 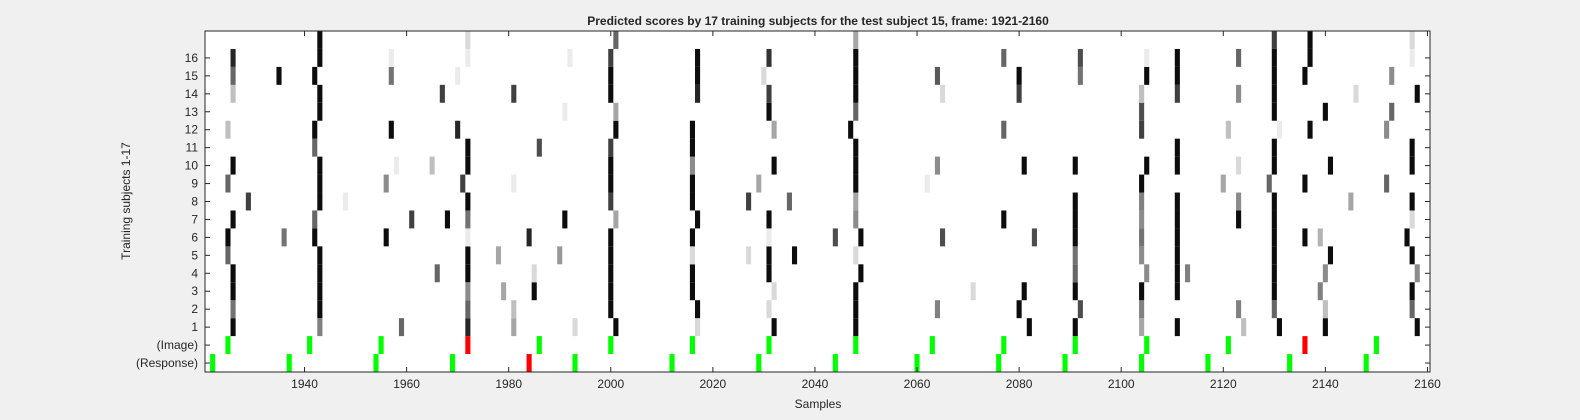 I want to click on x-tick-label: 1980, so click(x=508, y=384).